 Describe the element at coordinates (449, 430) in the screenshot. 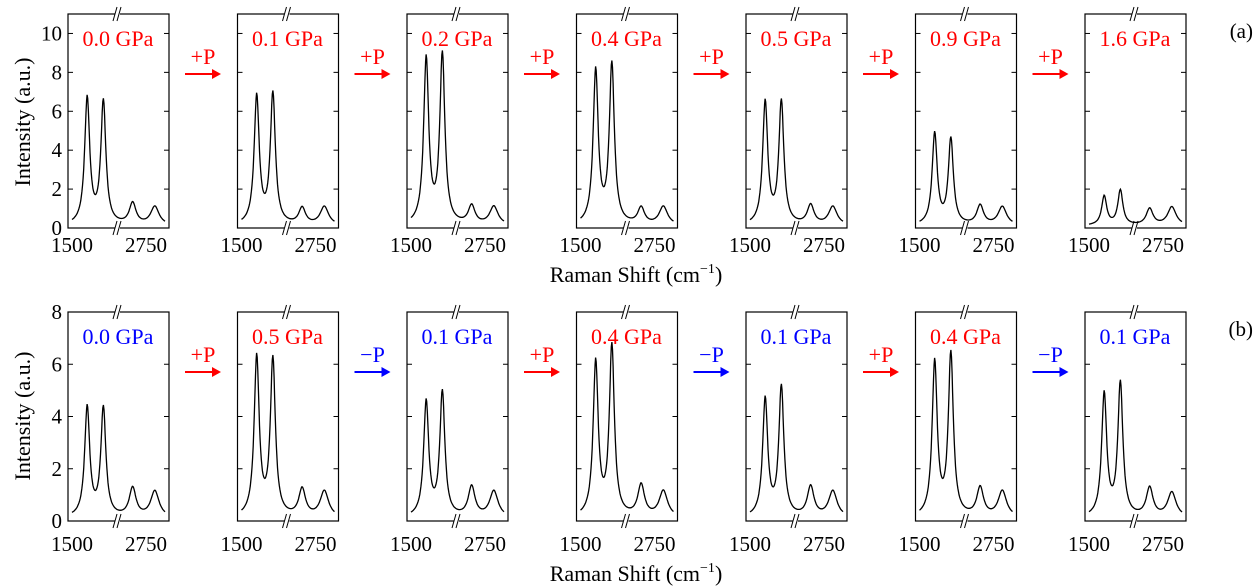

I see `subplot-b-3: 1500 2750 0.1 GPa` at that location.